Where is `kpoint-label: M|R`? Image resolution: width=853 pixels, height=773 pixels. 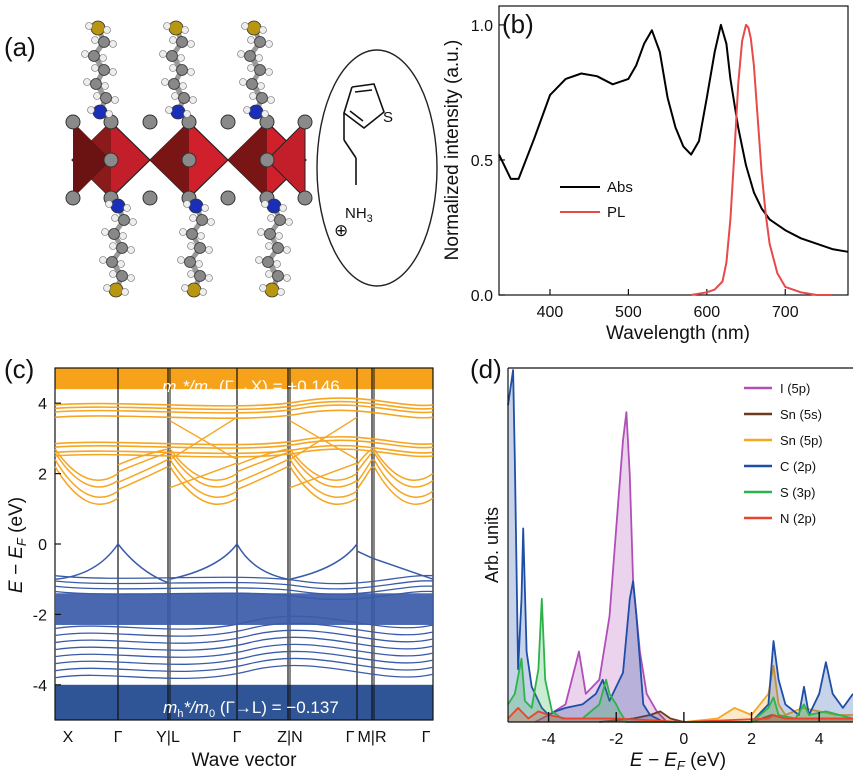 kpoint-label: M|R is located at coordinates (371, 737).